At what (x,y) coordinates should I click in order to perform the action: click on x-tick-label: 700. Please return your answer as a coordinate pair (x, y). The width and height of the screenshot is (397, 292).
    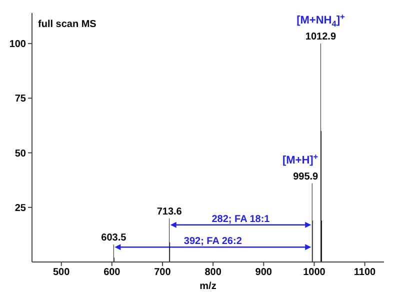
    Looking at the image, I should click on (163, 272).